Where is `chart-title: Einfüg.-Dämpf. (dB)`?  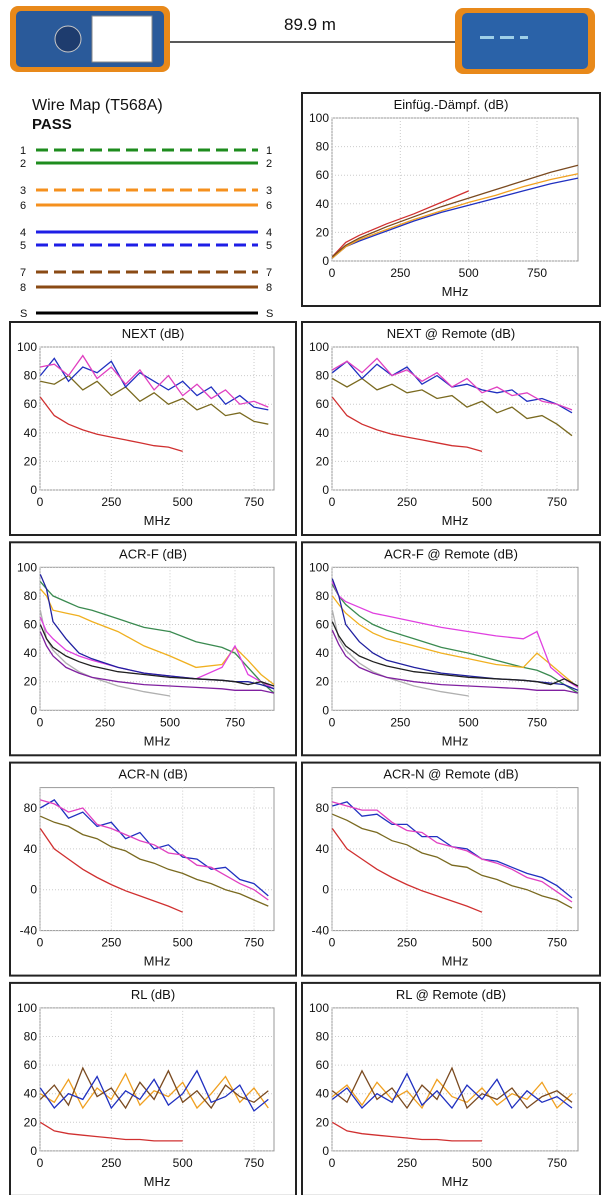 chart-title: Einfüg.-Dämpf. (dB) is located at coordinates (451, 104).